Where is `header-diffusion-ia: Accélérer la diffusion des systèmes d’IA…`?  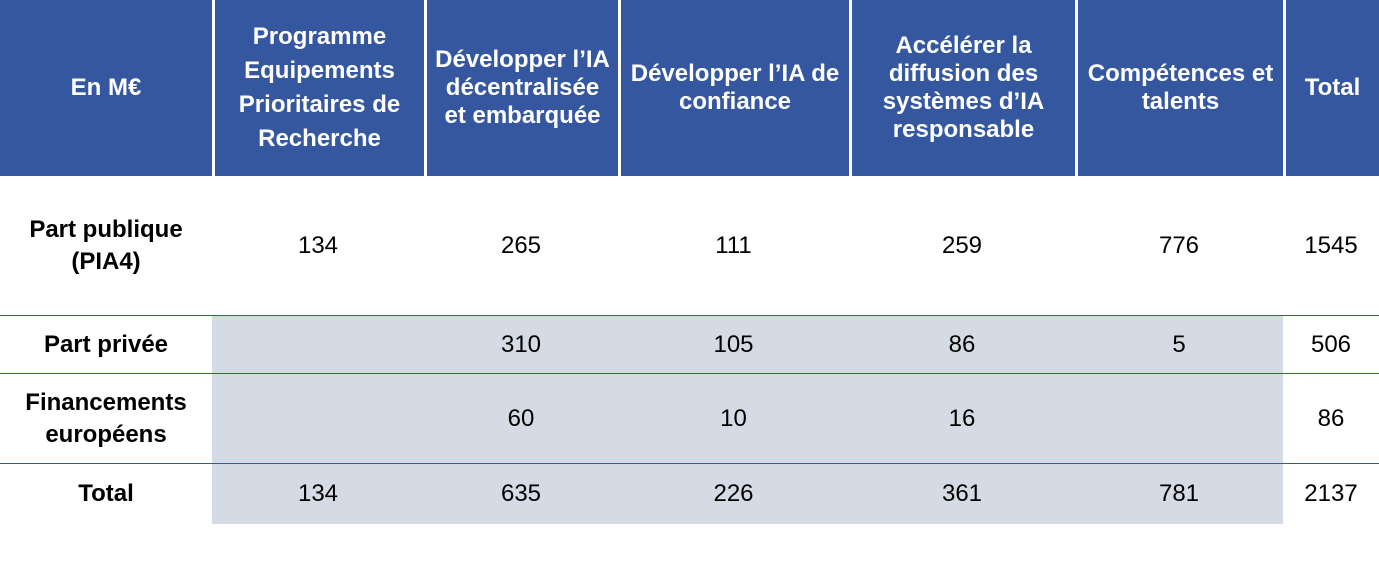
header-diffusion-ia: Accélérer la diffusion des systèmes d’IA… is located at coordinates (962, 88).